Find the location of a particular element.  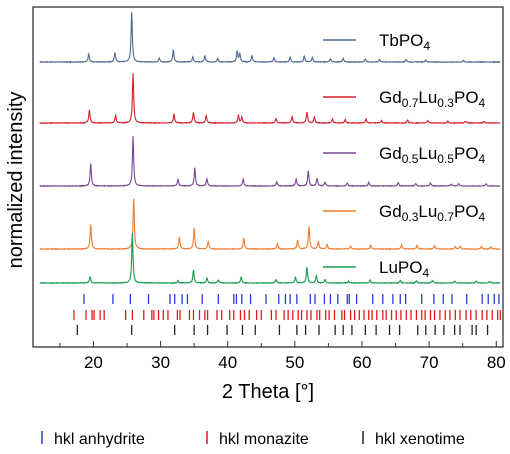

x-tick-label-80: 80 is located at coordinates (496, 362).